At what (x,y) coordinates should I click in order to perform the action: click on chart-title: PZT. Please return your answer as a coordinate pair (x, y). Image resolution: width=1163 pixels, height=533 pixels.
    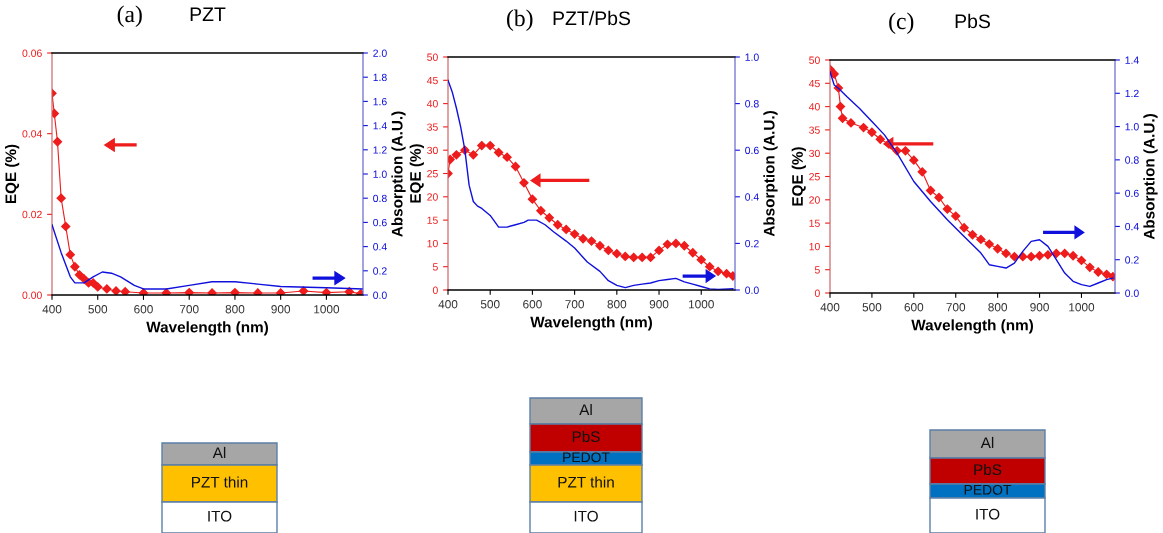
    Looking at the image, I should click on (208, 14).